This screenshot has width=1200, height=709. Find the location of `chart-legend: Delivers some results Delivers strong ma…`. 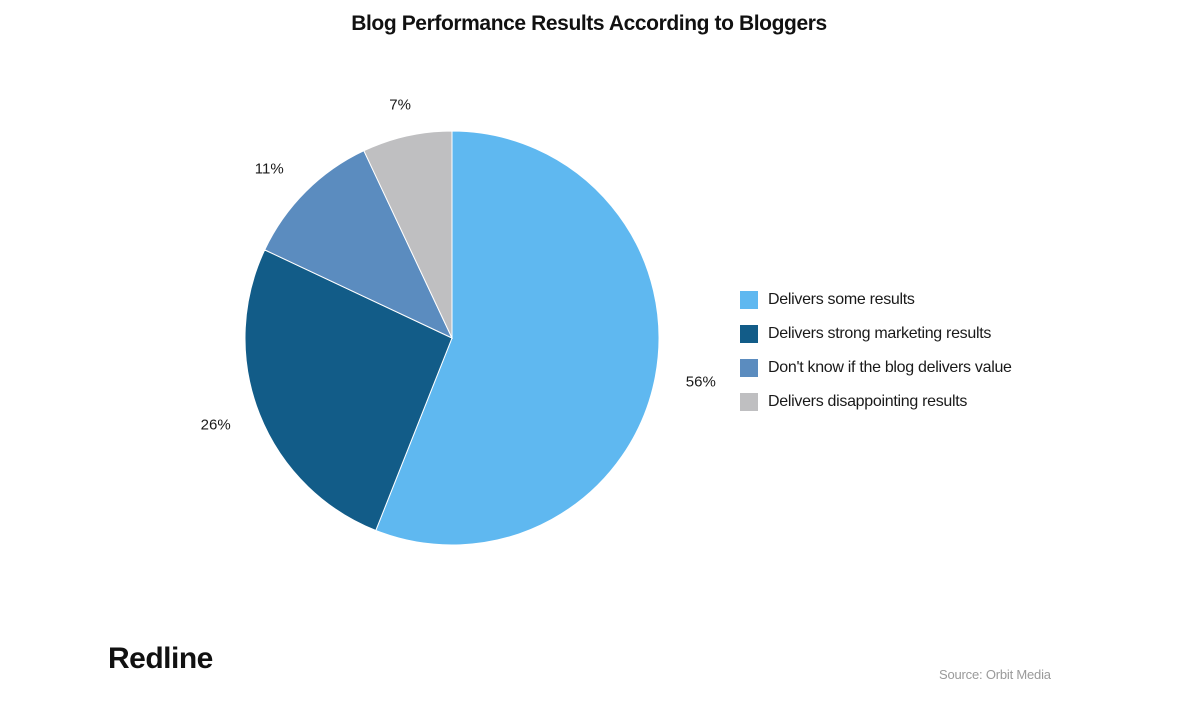

chart-legend: Delivers some results Delivers strong ma… is located at coordinates (876, 351).